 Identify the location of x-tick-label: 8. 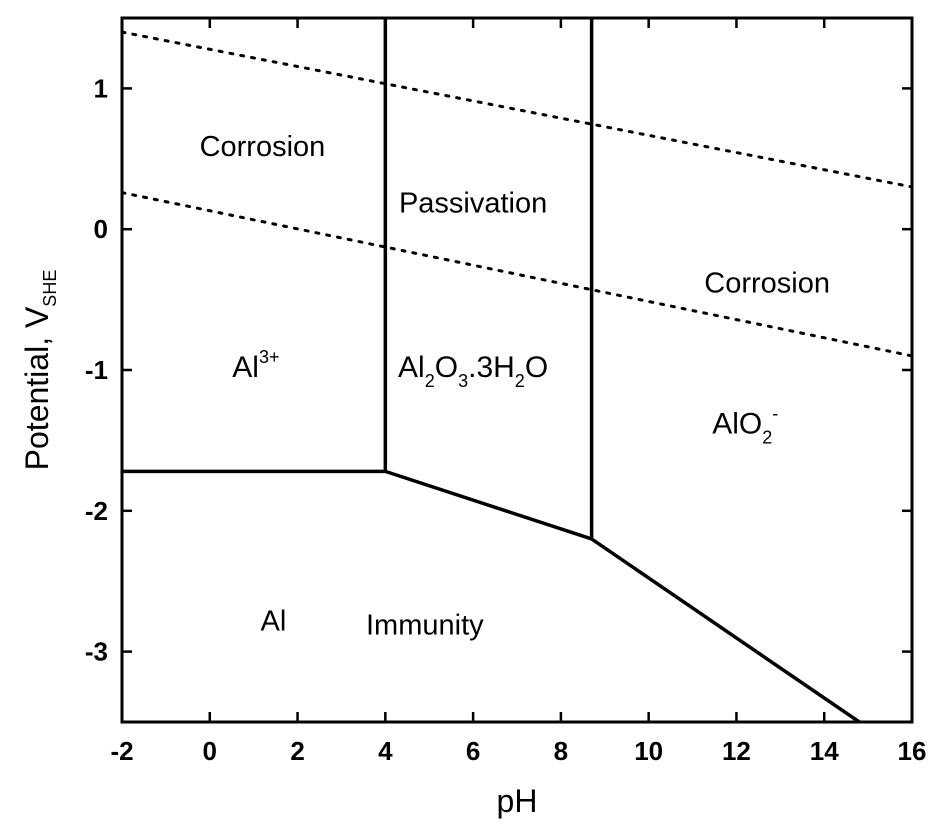
(561, 751).